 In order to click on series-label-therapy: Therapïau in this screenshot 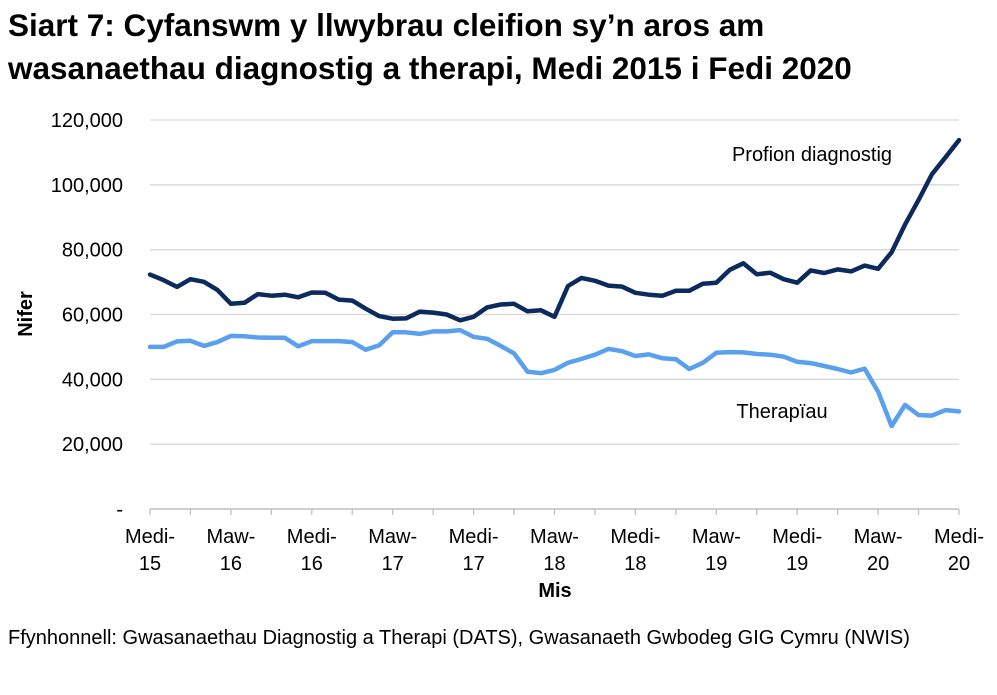, I will do `click(781, 412)`.